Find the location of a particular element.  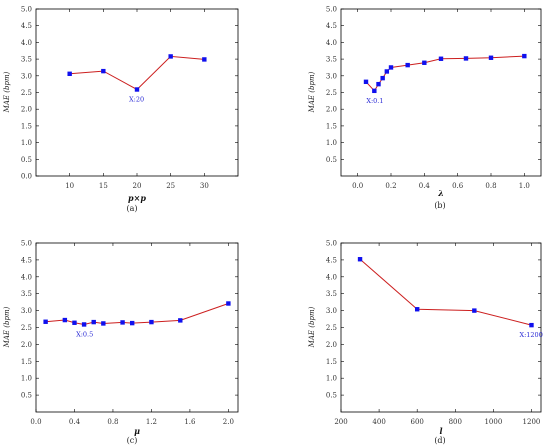

x-tick-label: 20 is located at coordinates (137, 186).